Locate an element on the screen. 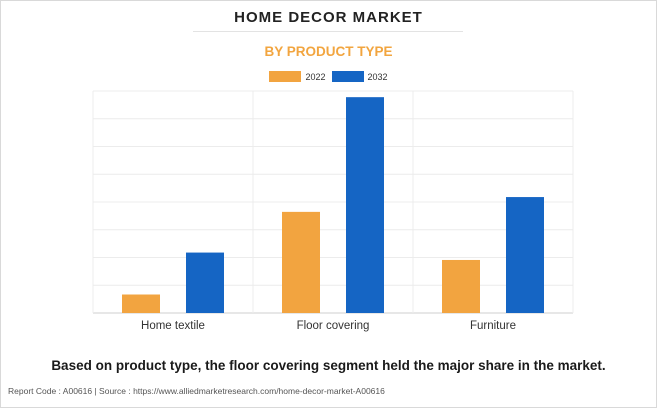 Image resolution: width=657 pixels, height=408 pixels. x-tick-label-home-textile: Home textile is located at coordinates (173, 326).